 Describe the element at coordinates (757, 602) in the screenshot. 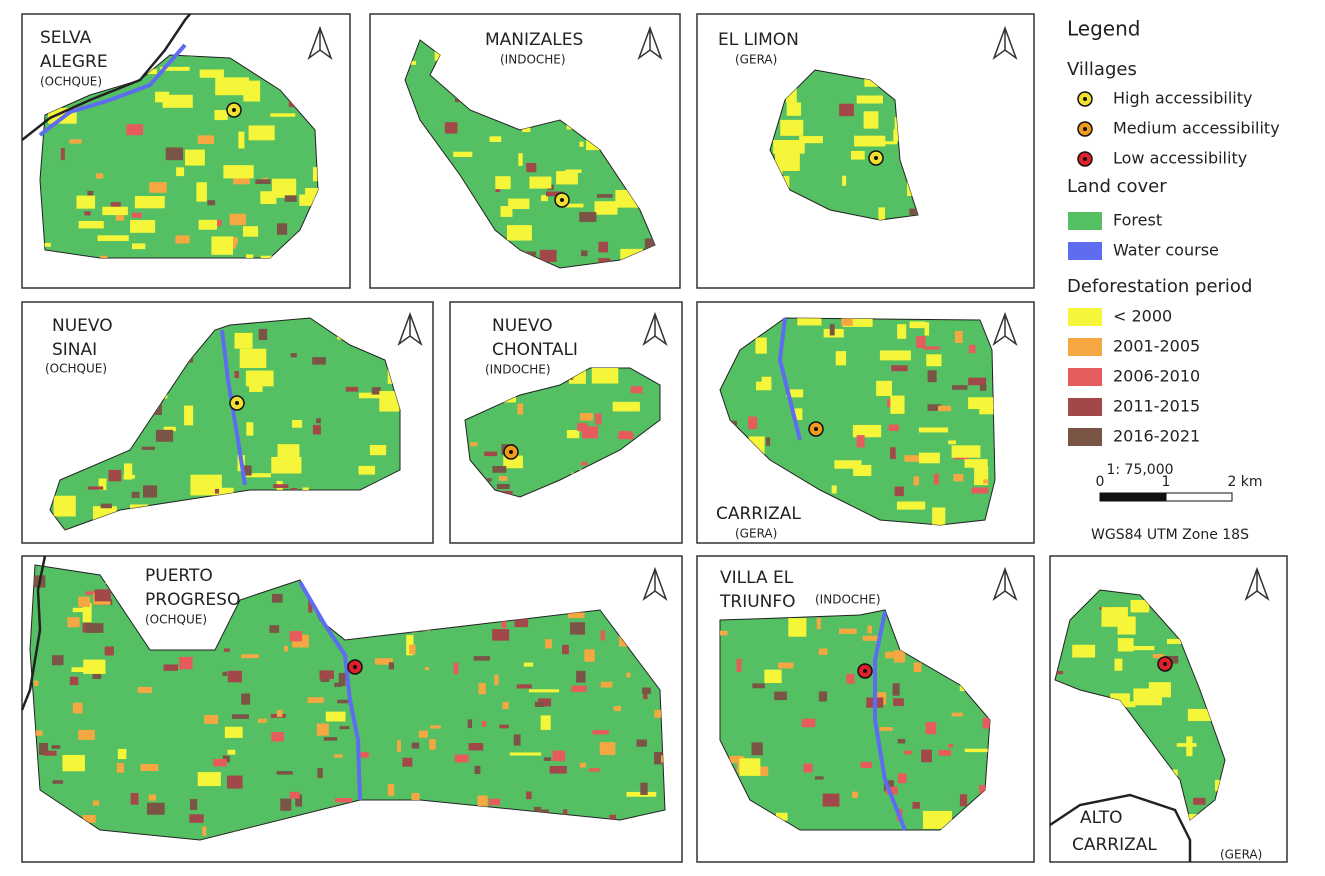

I see `panel-name: TRIUNFO` at that location.